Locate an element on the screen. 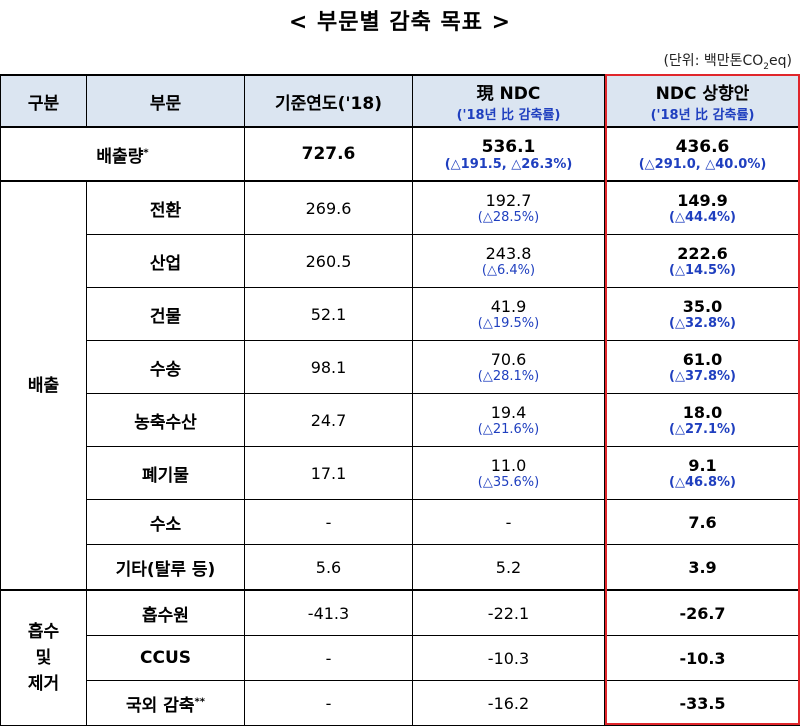  header-current-ndc: 現 NDC ('18년 比 감축률) is located at coordinates (508, 101).